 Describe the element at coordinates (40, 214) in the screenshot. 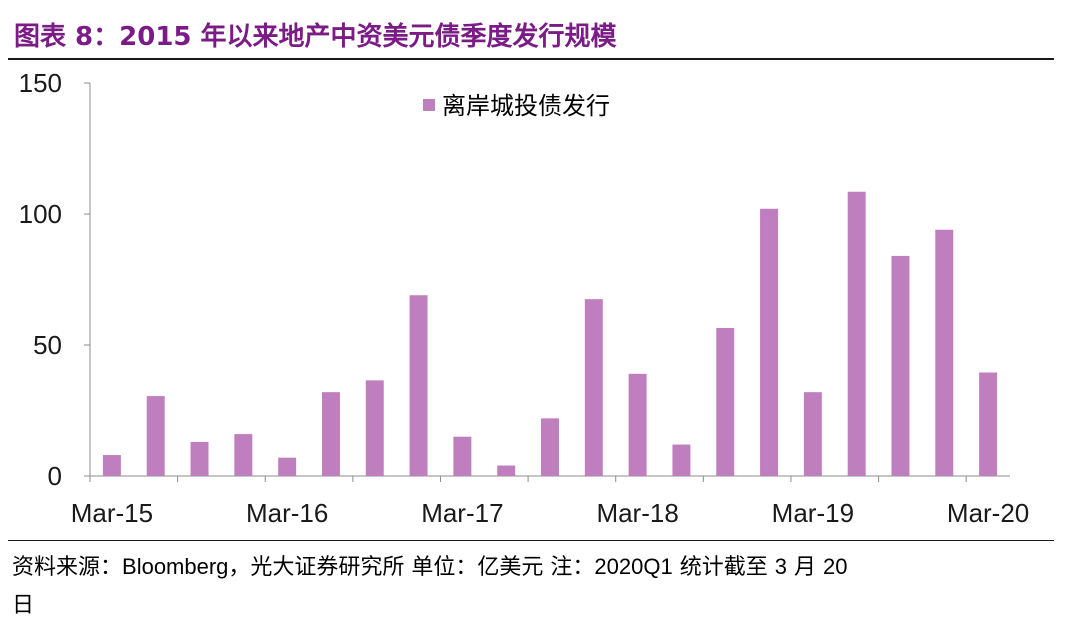

I see `y-tick-label: 100` at that location.